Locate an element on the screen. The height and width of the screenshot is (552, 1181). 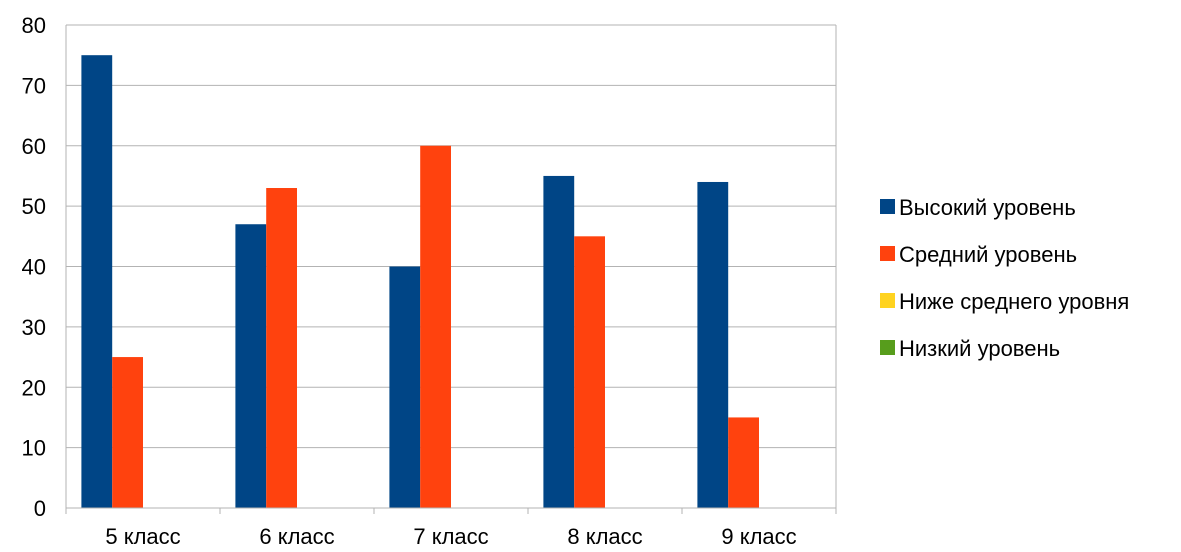
y-tick-label: 40 is located at coordinates (34, 267).